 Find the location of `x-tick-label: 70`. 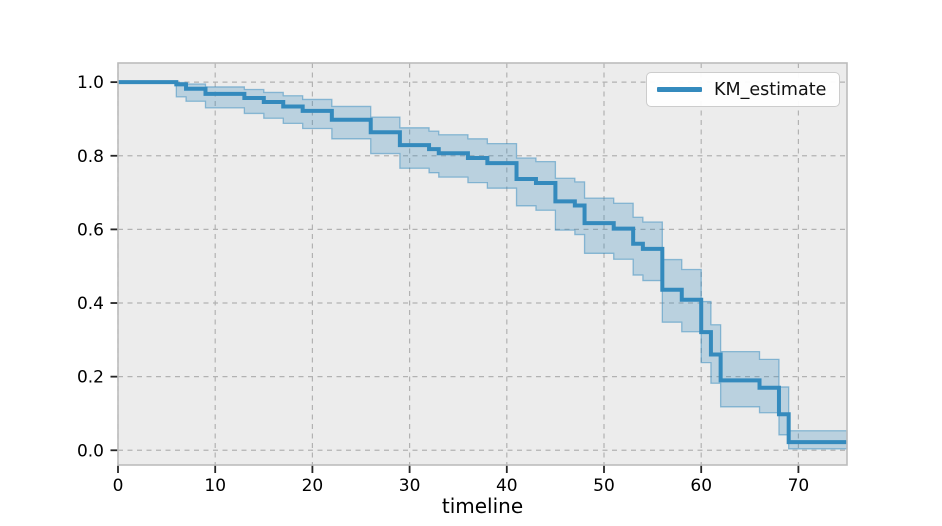

x-tick-label: 70 is located at coordinates (799, 486).